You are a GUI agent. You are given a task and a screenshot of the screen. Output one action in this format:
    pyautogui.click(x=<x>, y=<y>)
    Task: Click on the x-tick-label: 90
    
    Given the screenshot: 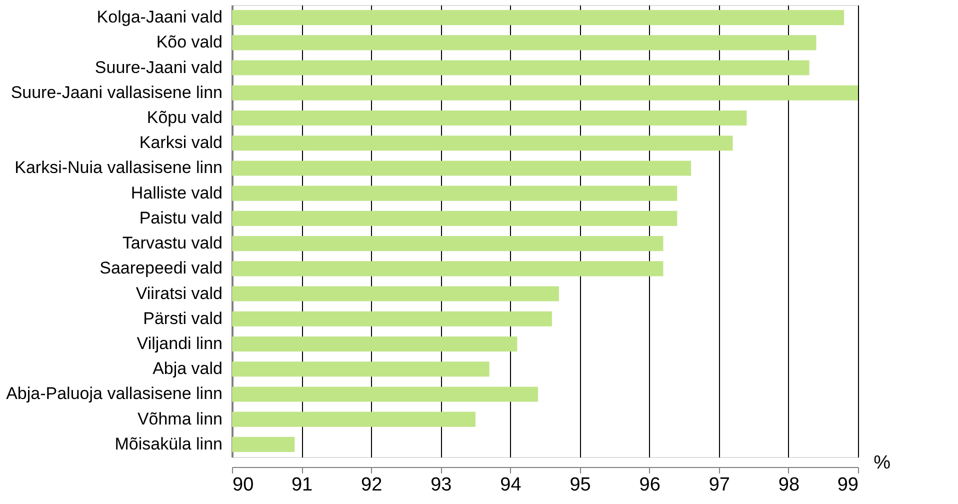 What is the action you would take?
    pyautogui.click(x=243, y=485)
    